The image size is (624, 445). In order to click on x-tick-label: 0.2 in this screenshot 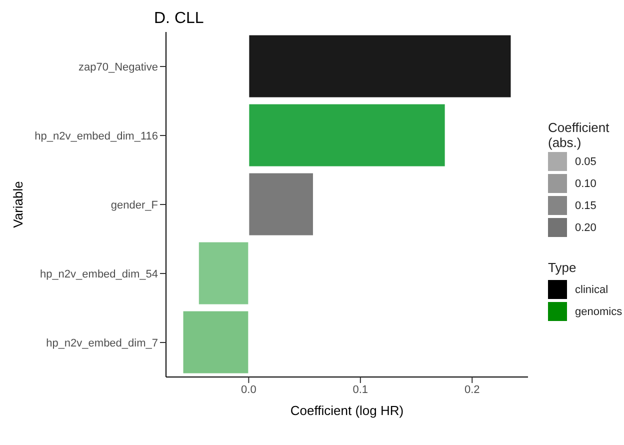, I will do `click(472, 390)`.